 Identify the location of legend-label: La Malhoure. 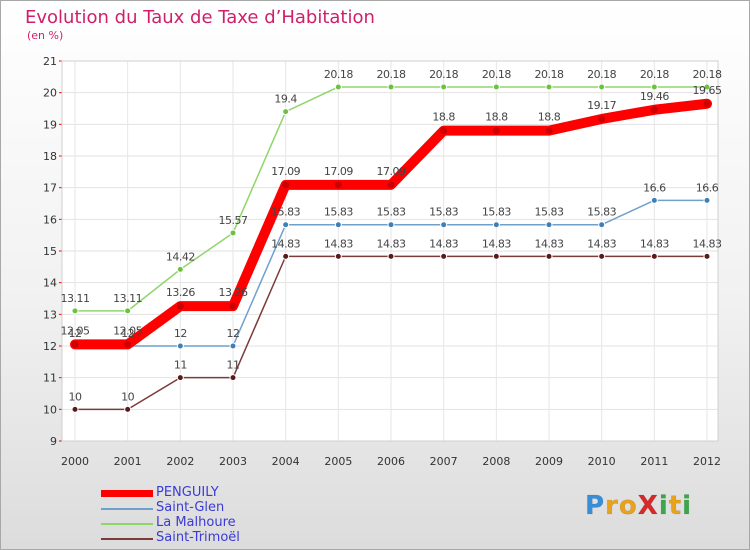
(196, 522).